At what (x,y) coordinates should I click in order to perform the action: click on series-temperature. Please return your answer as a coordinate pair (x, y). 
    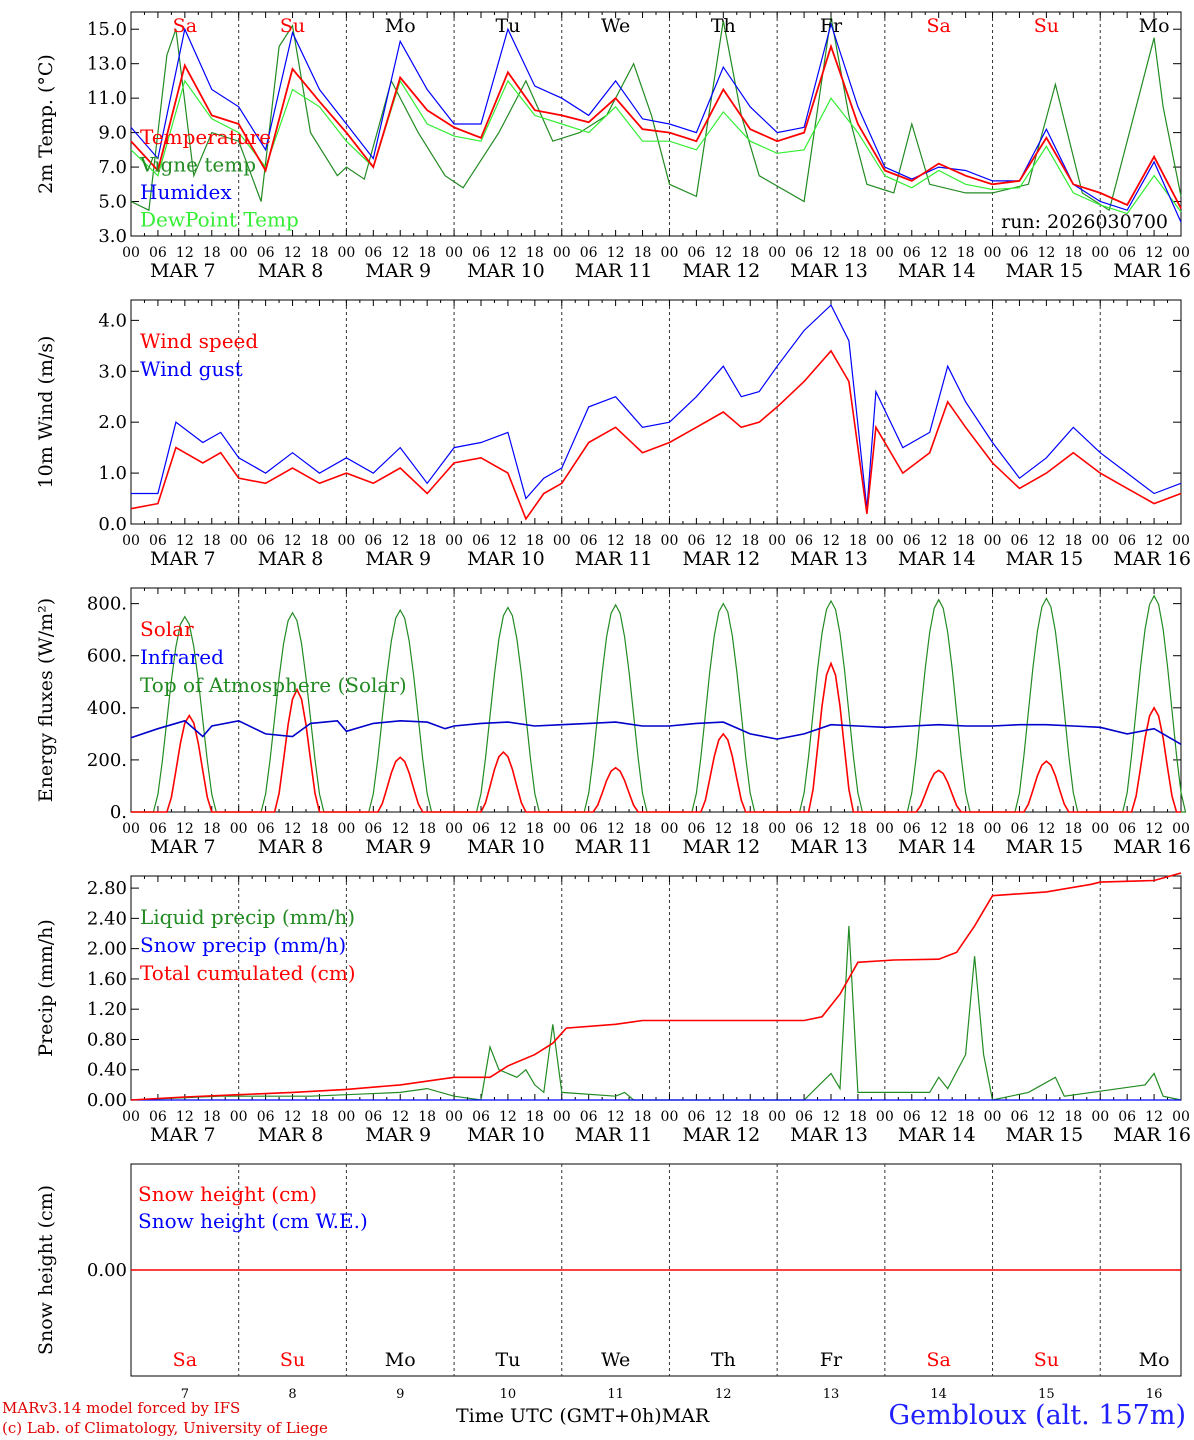
    Looking at the image, I should click on (656, 126).